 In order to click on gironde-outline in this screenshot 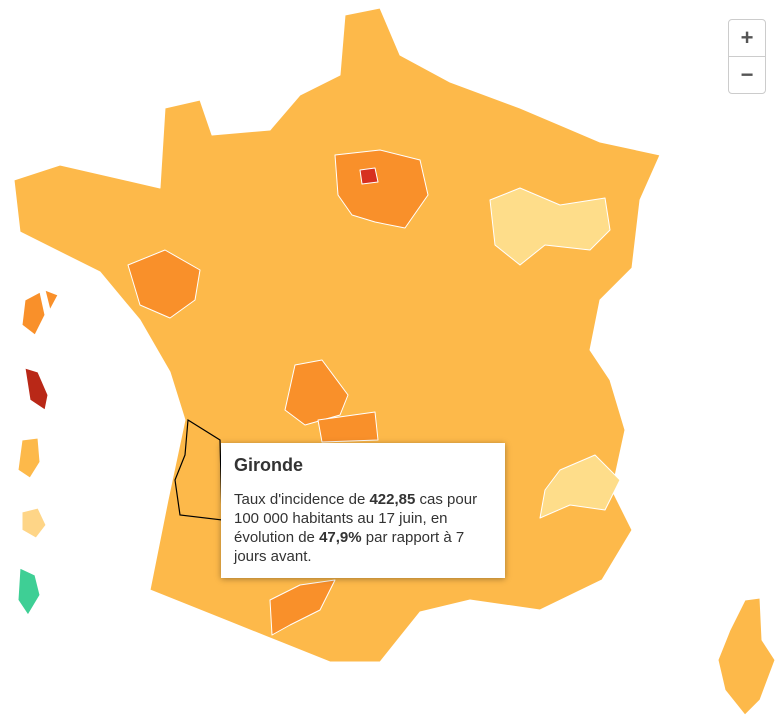, I will do `click(198, 469)`.